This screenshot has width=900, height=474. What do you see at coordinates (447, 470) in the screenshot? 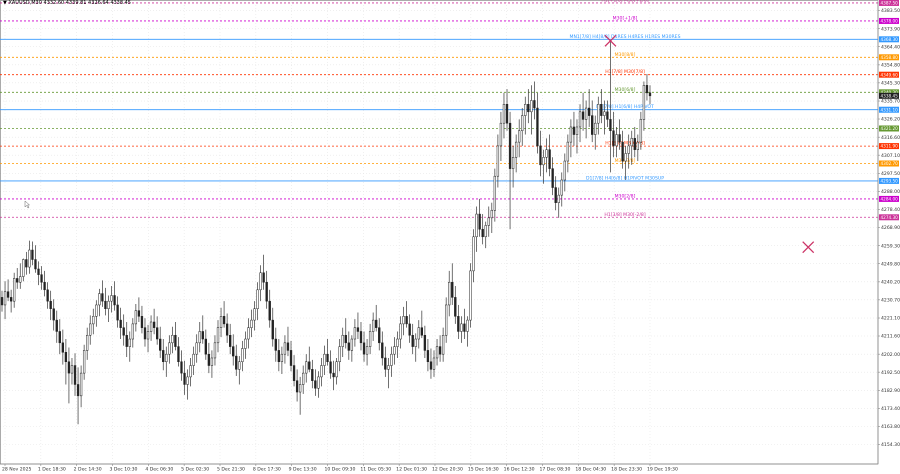
I see `time-tick-label: 12 Dec 20:30` at bounding box center [447, 470].